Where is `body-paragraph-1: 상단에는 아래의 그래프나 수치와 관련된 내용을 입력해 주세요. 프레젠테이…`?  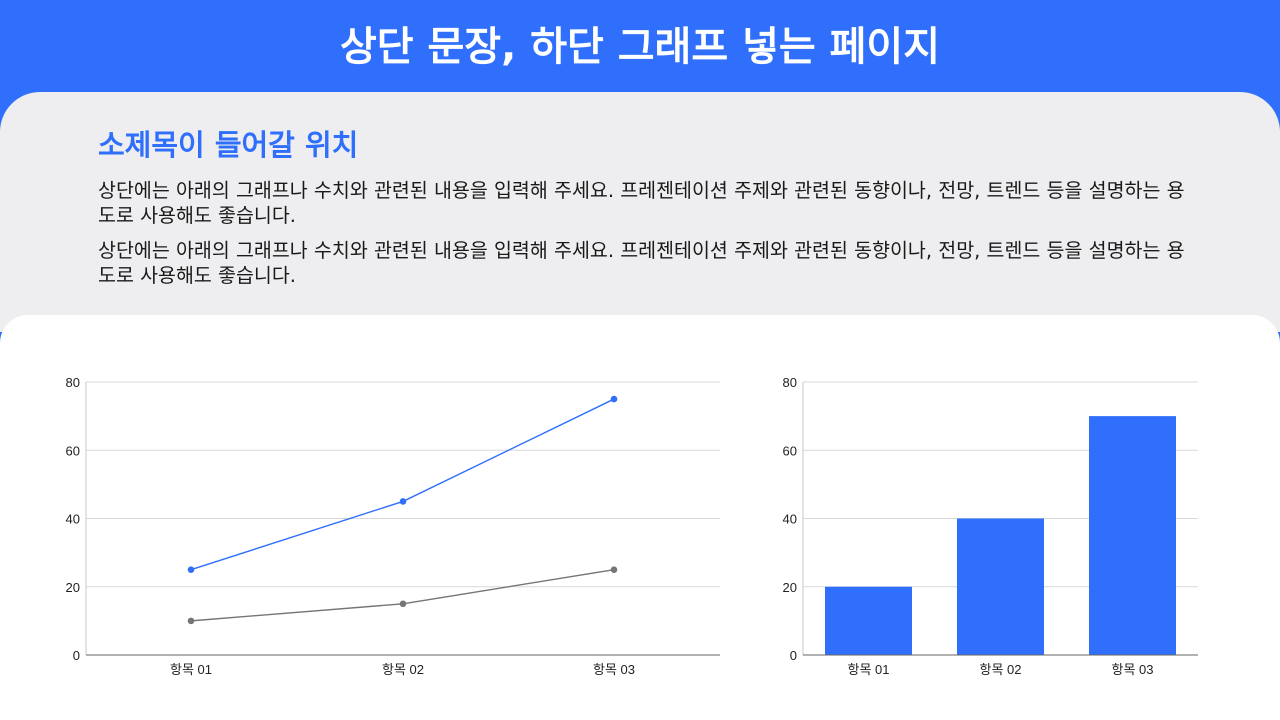 body-paragraph-1: 상단에는 아래의 그래프나 수치와 관련된 내용을 입력해 주세요. 프레젠테이… is located at coordinates (641, 203).